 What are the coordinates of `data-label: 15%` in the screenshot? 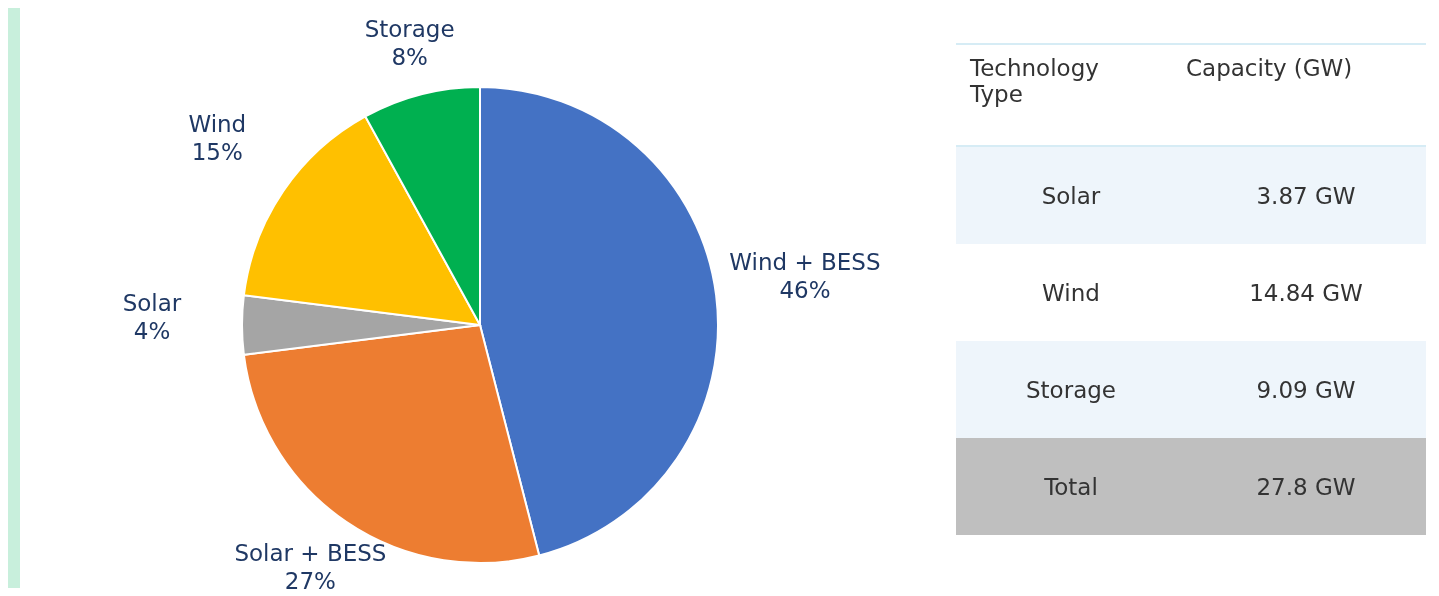 It's located at (217, 152).